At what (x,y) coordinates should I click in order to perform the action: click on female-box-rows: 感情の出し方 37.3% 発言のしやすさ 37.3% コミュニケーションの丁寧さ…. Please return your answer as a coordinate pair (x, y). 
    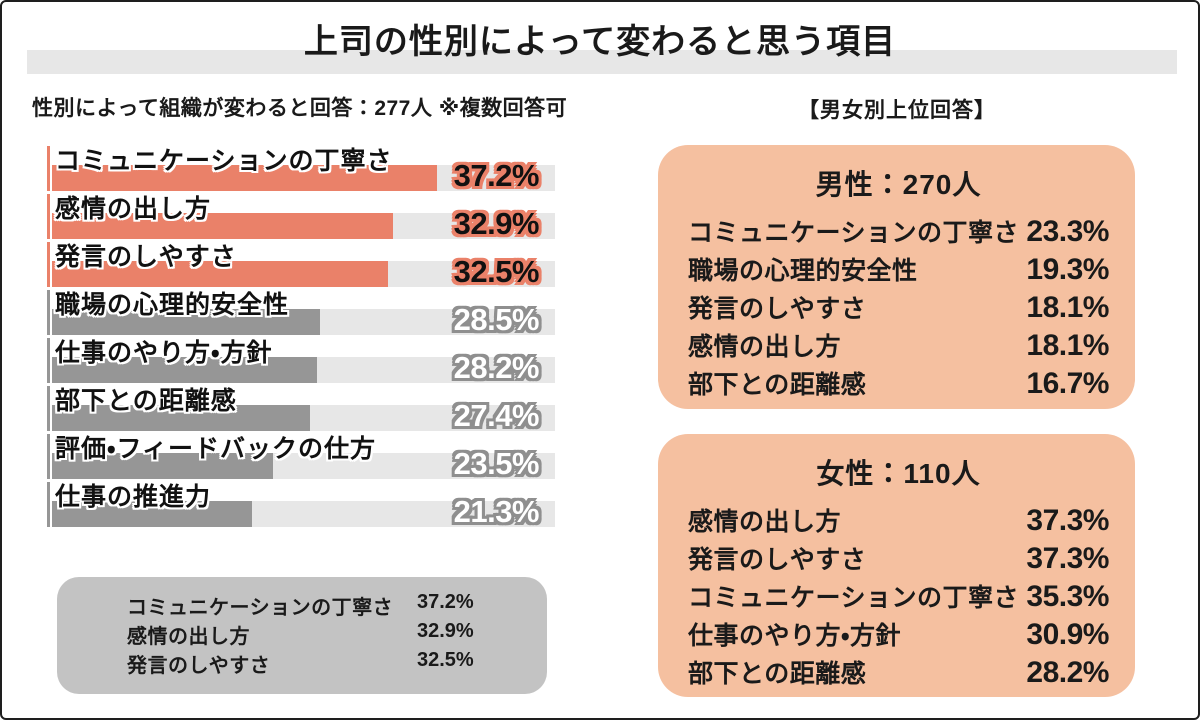
    Looking at the image, I should click on (898, 597).